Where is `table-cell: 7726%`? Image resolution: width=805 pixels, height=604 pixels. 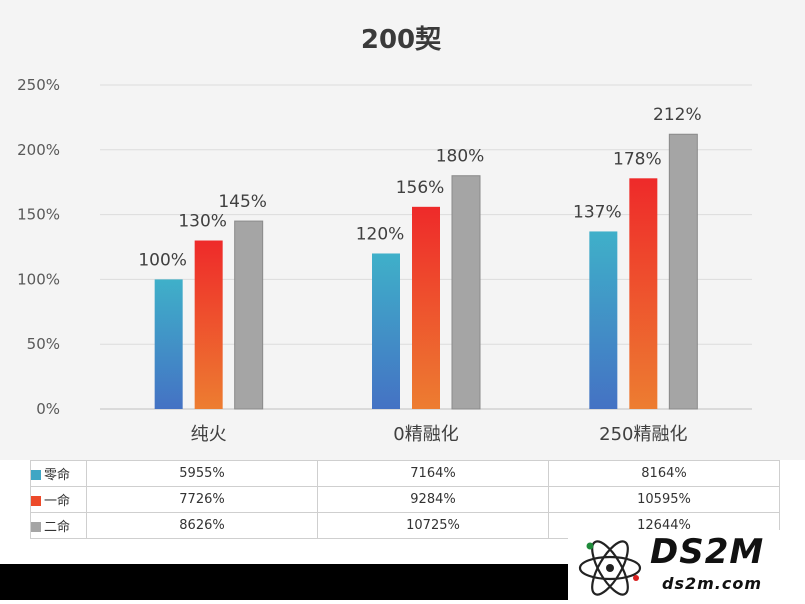 table-cell: 7726% is located at coordinates (202, 499).